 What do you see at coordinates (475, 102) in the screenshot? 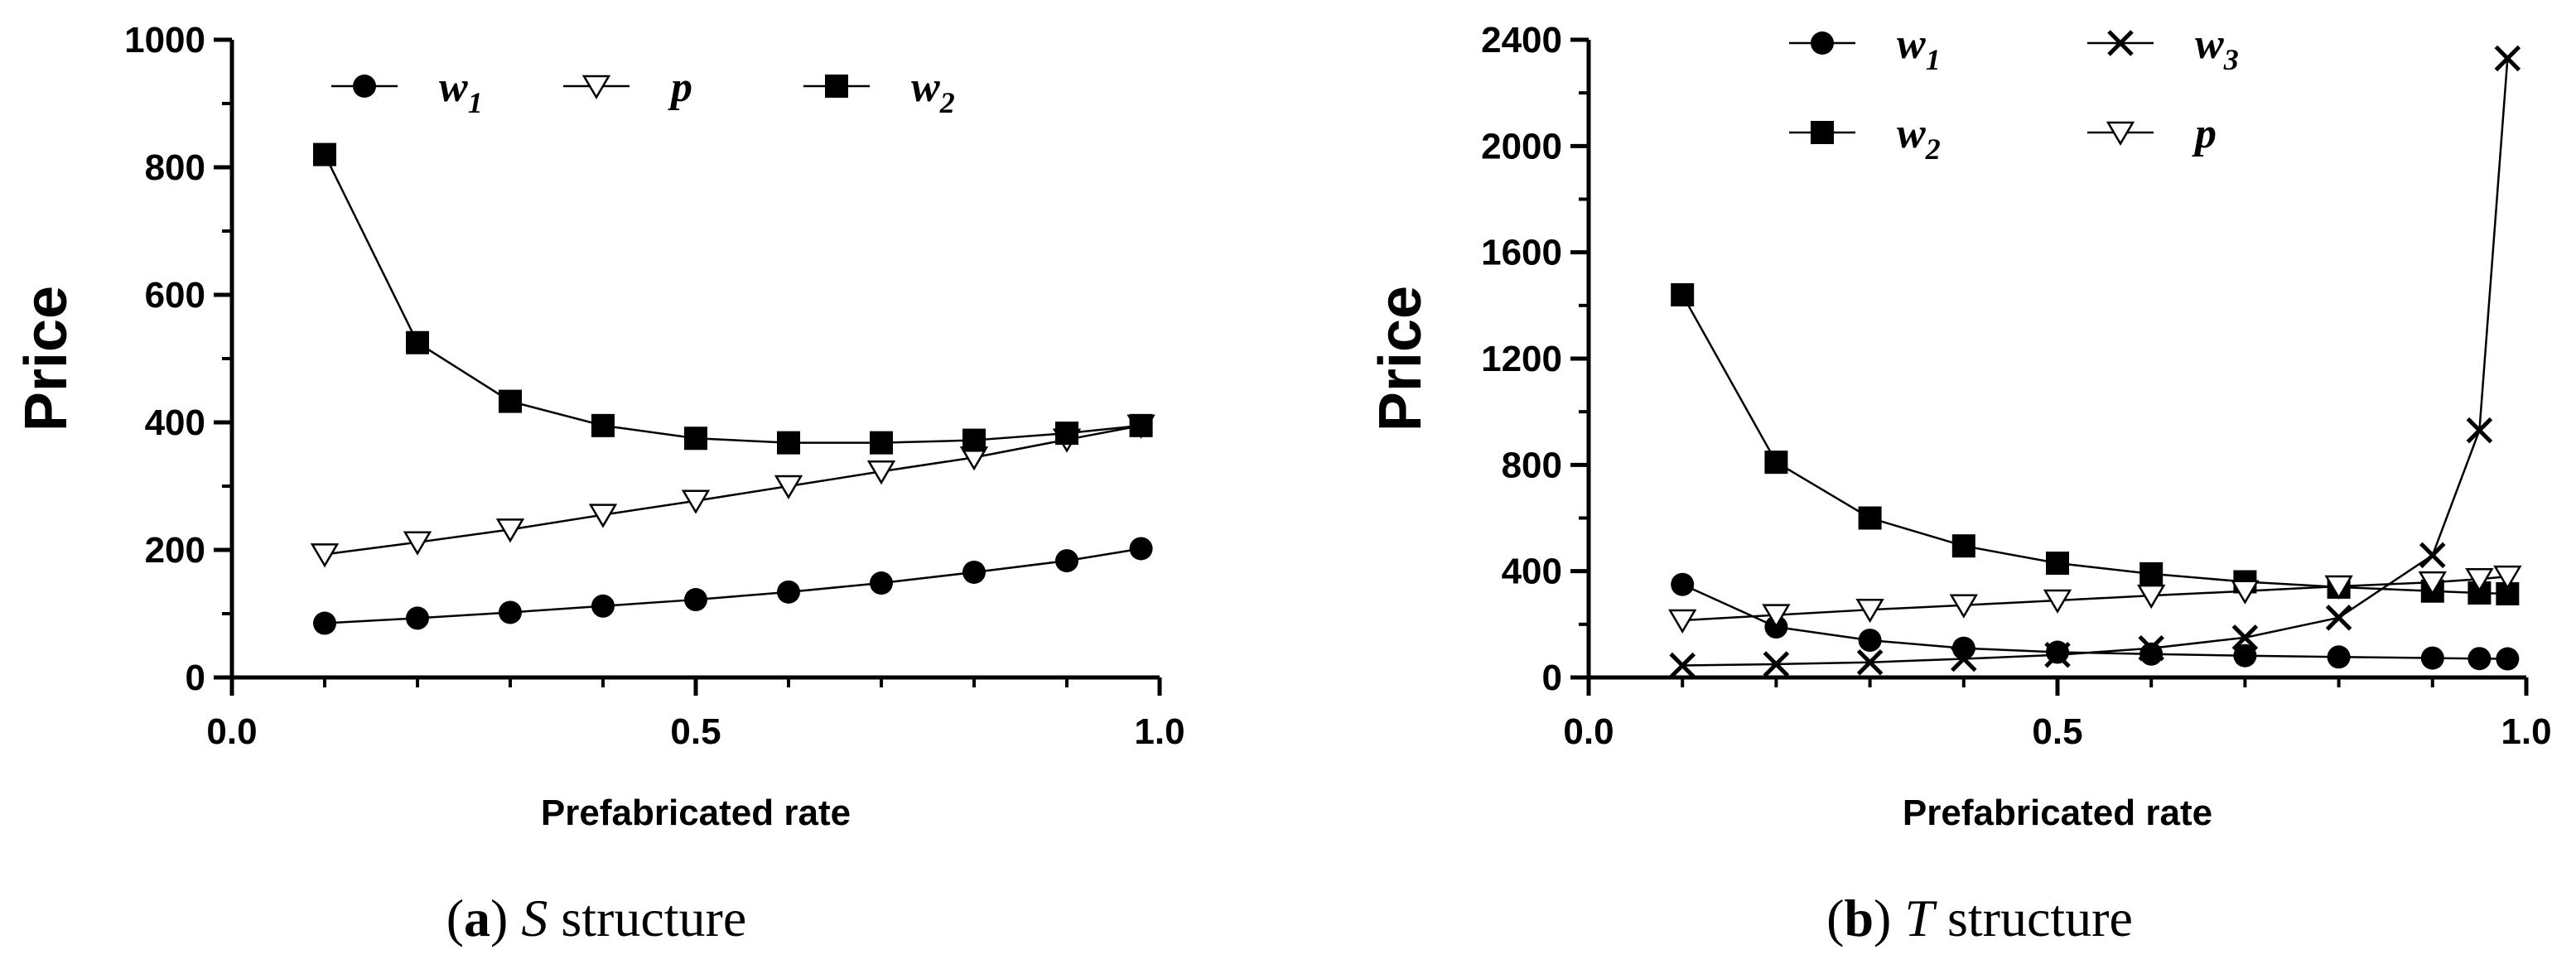
I see `legend-subscript: 1` at bounding box center [475, 102].